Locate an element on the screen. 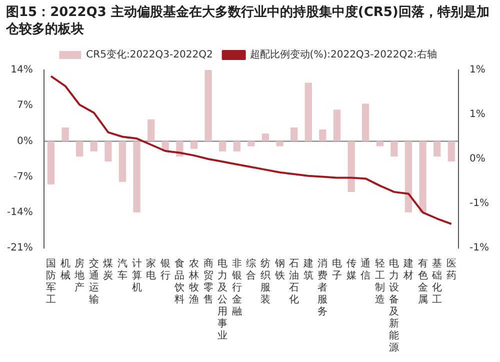 Image resolution: width=500 pixels, height=362 pixels. x-tick-label: 商贸零售 is located at coordinates (208, 282).